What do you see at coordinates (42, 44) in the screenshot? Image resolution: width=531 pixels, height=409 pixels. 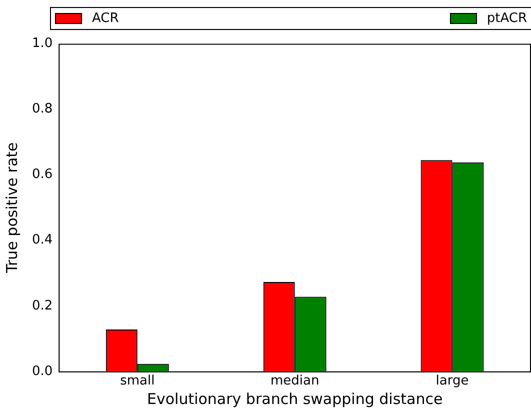 I see `y-tick-label: 1.0` at bounding box center [42, 44].